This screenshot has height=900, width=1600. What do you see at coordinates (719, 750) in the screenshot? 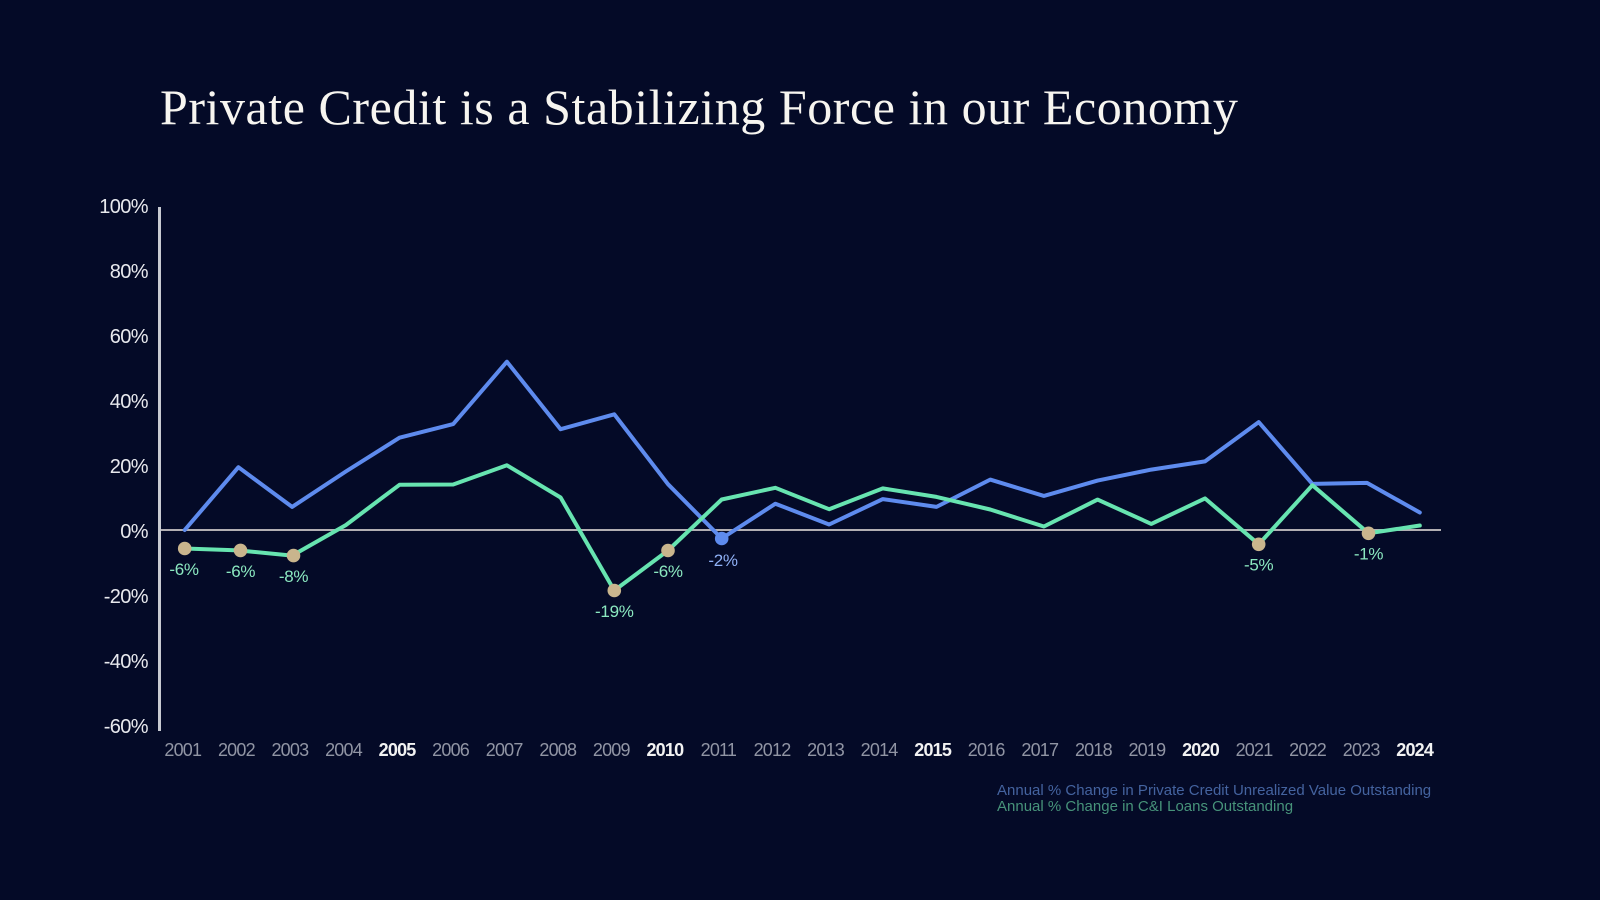
I see `svg-text: 2011` at bounding box center [719, 750].